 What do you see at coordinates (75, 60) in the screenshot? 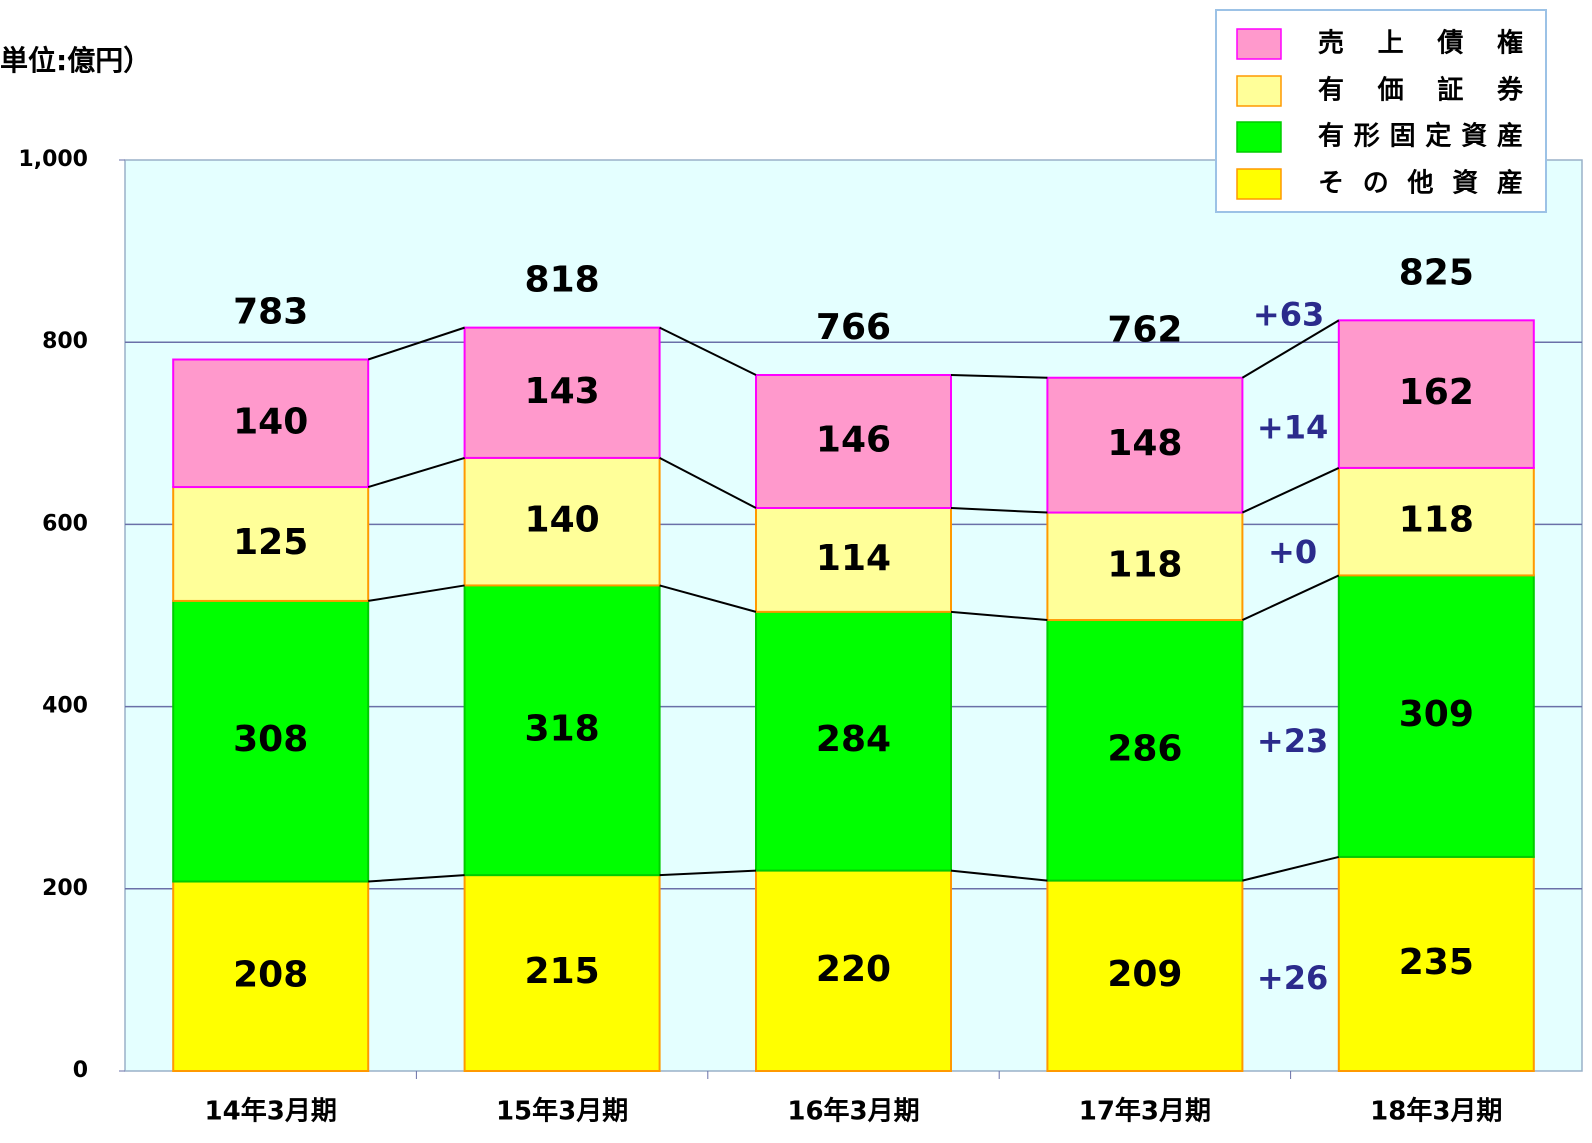
I see `unit-label: 単位:億円）` at bounding box center [75, 60].